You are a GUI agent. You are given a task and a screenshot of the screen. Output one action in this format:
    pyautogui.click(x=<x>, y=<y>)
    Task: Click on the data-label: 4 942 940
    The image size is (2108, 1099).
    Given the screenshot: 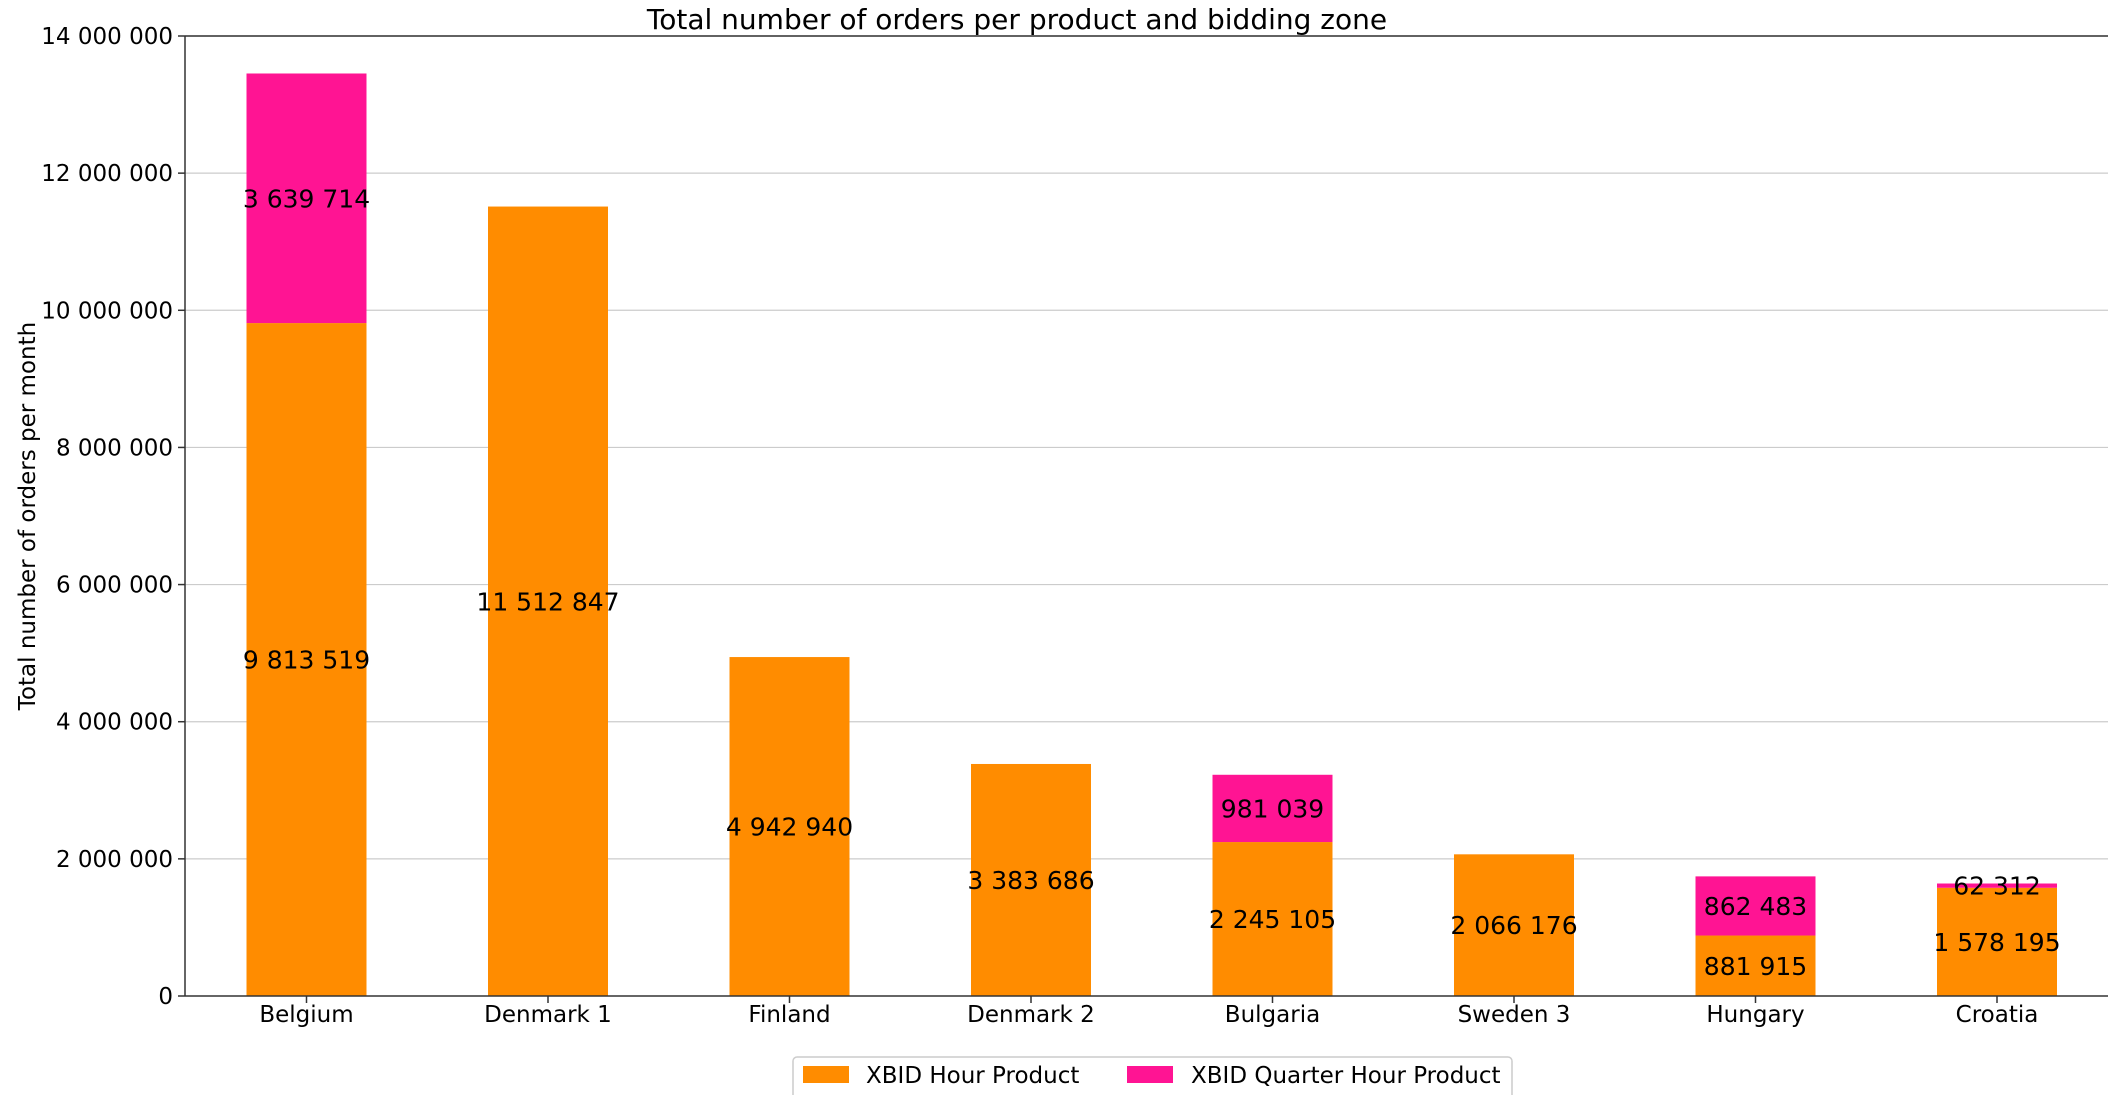 What is the action you would take?
    pyautogui.click(x=789, y=827)
    